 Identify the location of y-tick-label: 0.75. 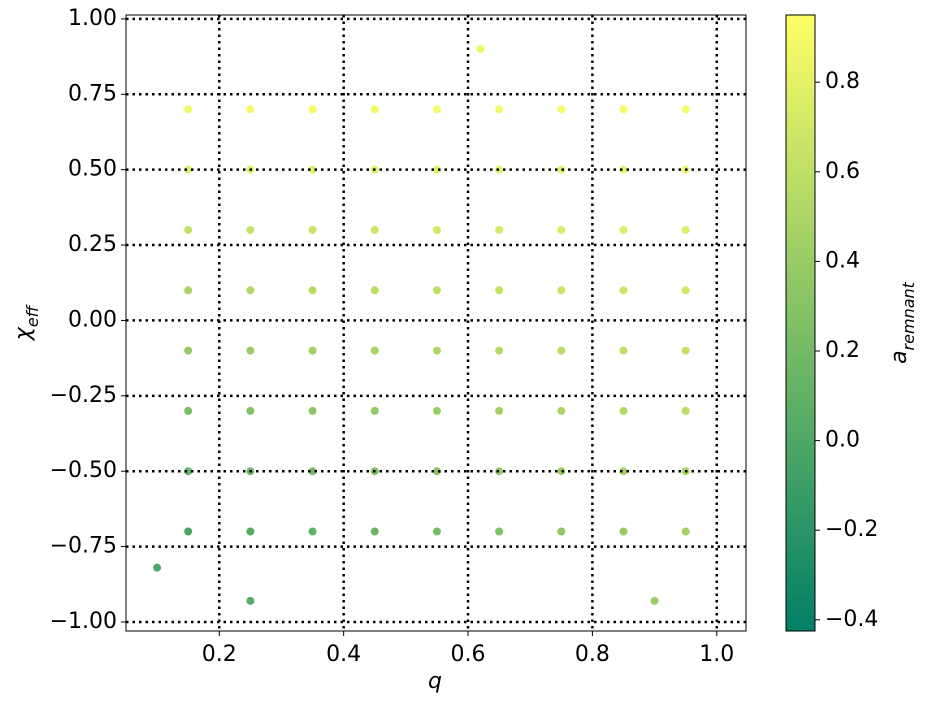
(92, 93).